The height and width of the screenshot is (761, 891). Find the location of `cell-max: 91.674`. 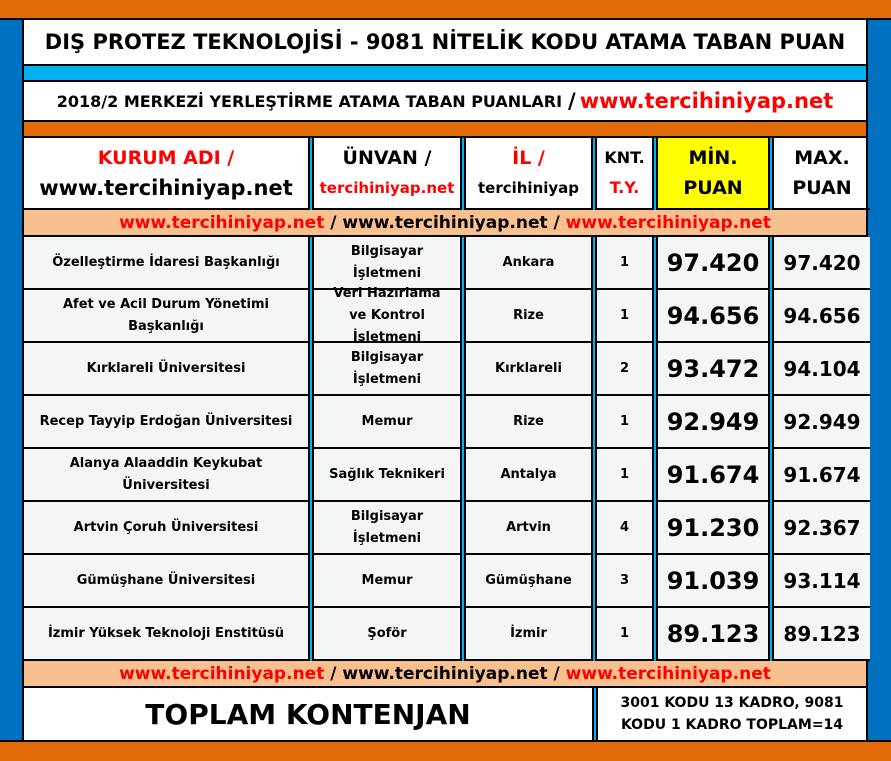

cell-max: 91.674 is located at coordinates (822, 475).